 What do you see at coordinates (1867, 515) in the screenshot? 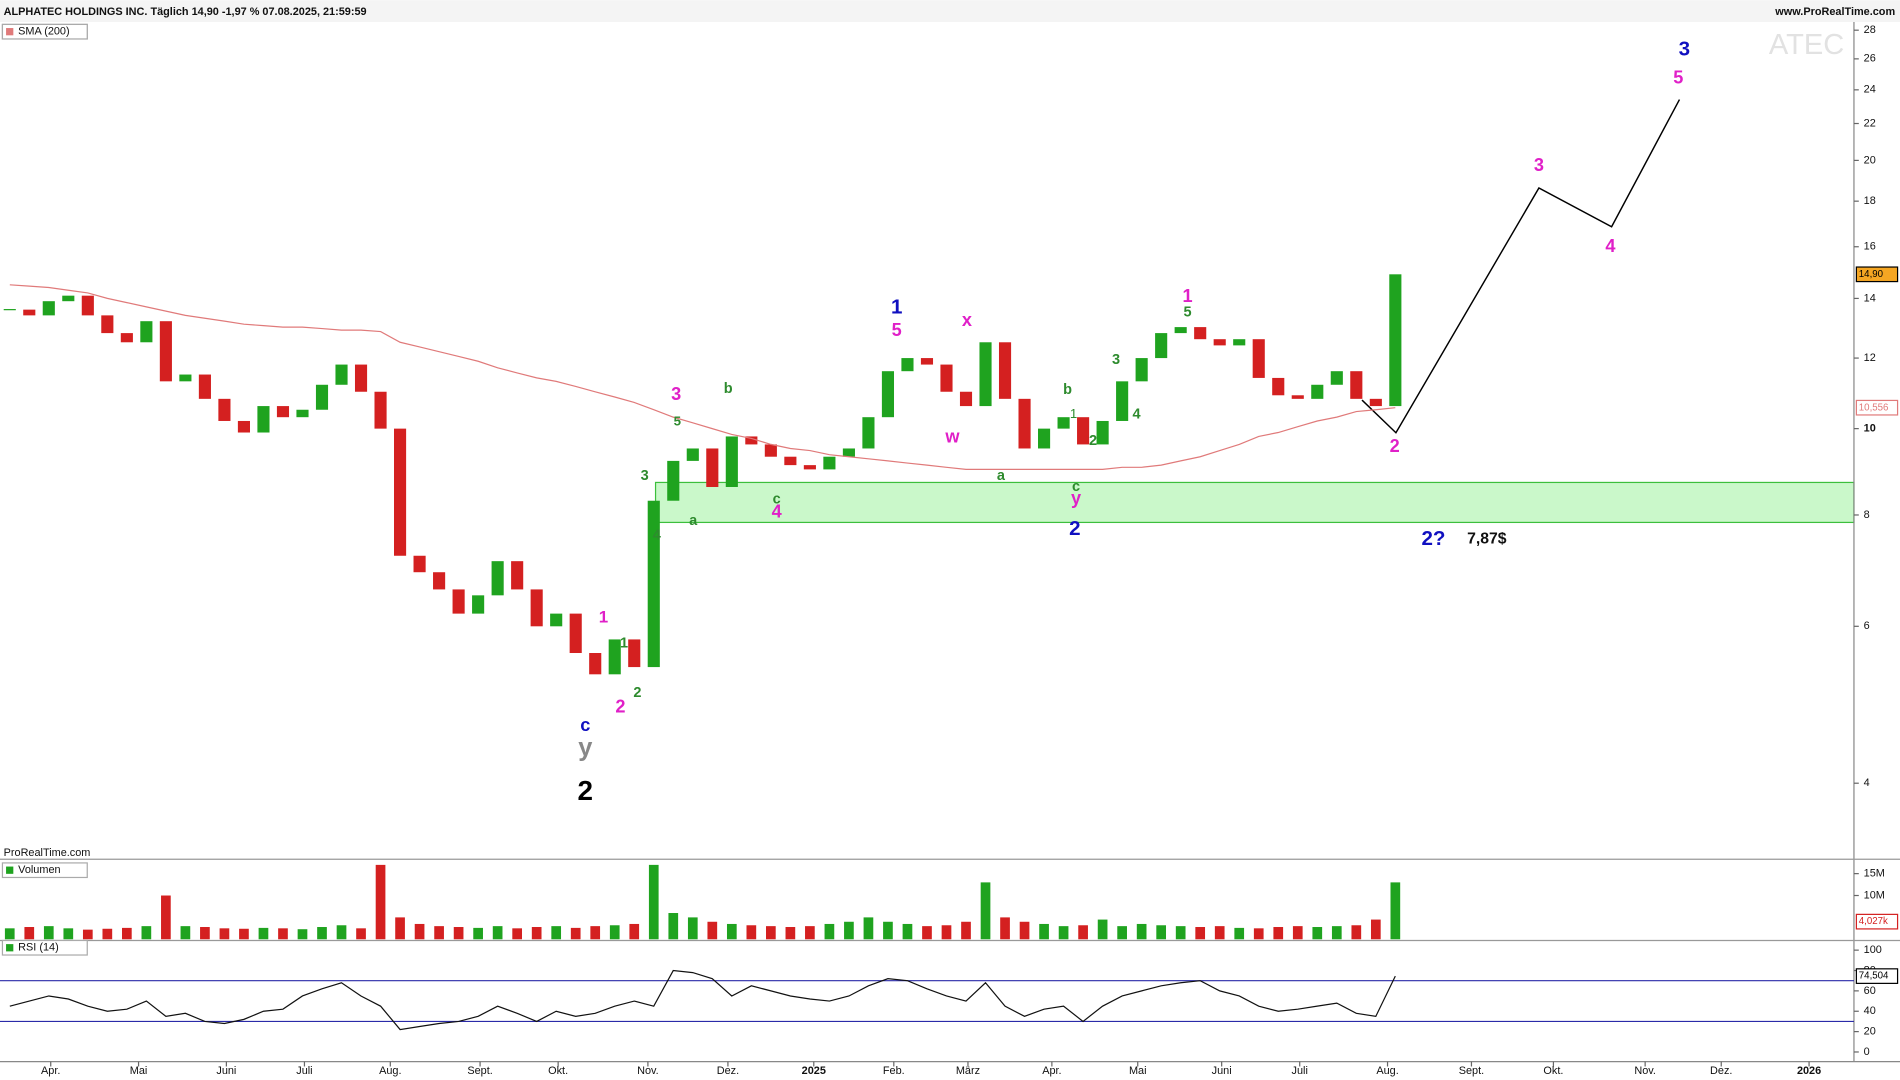
I see `y-tick-label: 8` at bounding box center [1867, 515].